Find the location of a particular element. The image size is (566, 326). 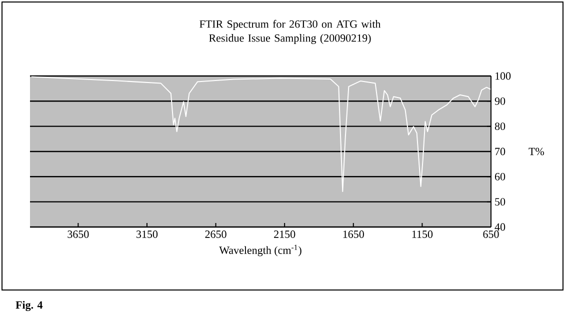

text: Fig. 4 is located at coordinates (29, 306).